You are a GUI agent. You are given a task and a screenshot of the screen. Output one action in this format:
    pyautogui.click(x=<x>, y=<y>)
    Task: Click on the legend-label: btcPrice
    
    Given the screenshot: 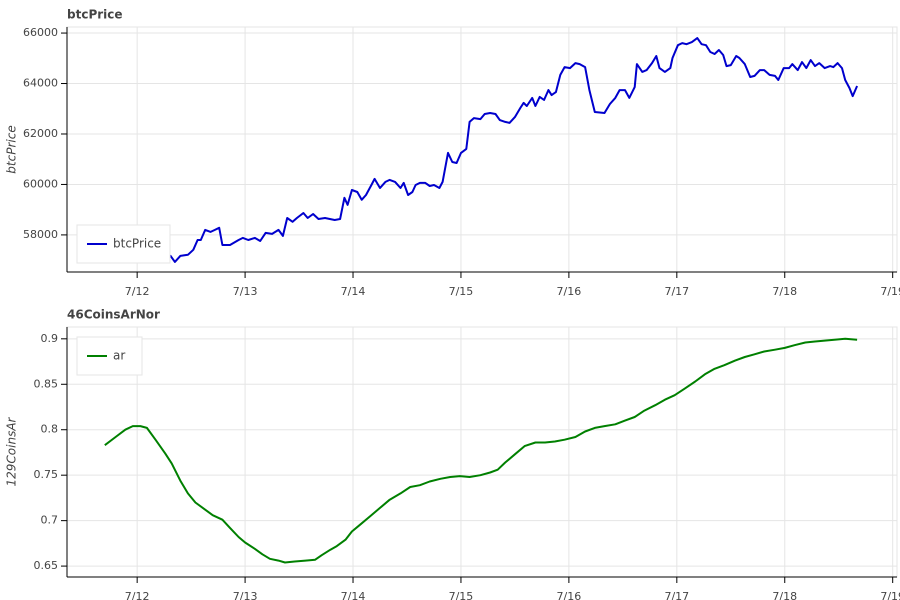 What is the action you would take?
    pyautogui.click(x=137, y=244)
    